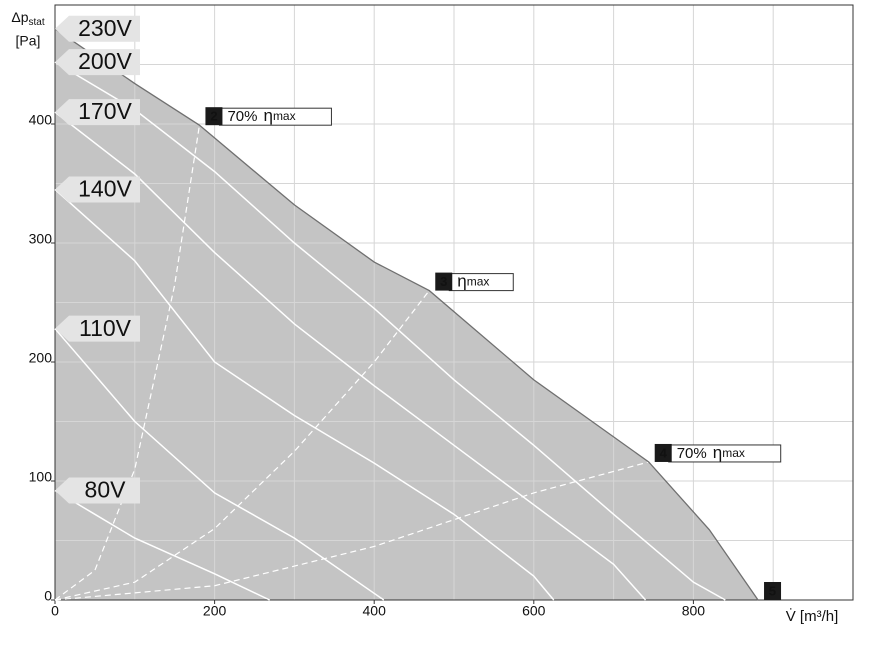  Describe the element at coordinates (41, 477) in the screenshot. I see `y-tick-label: 100` at that location.